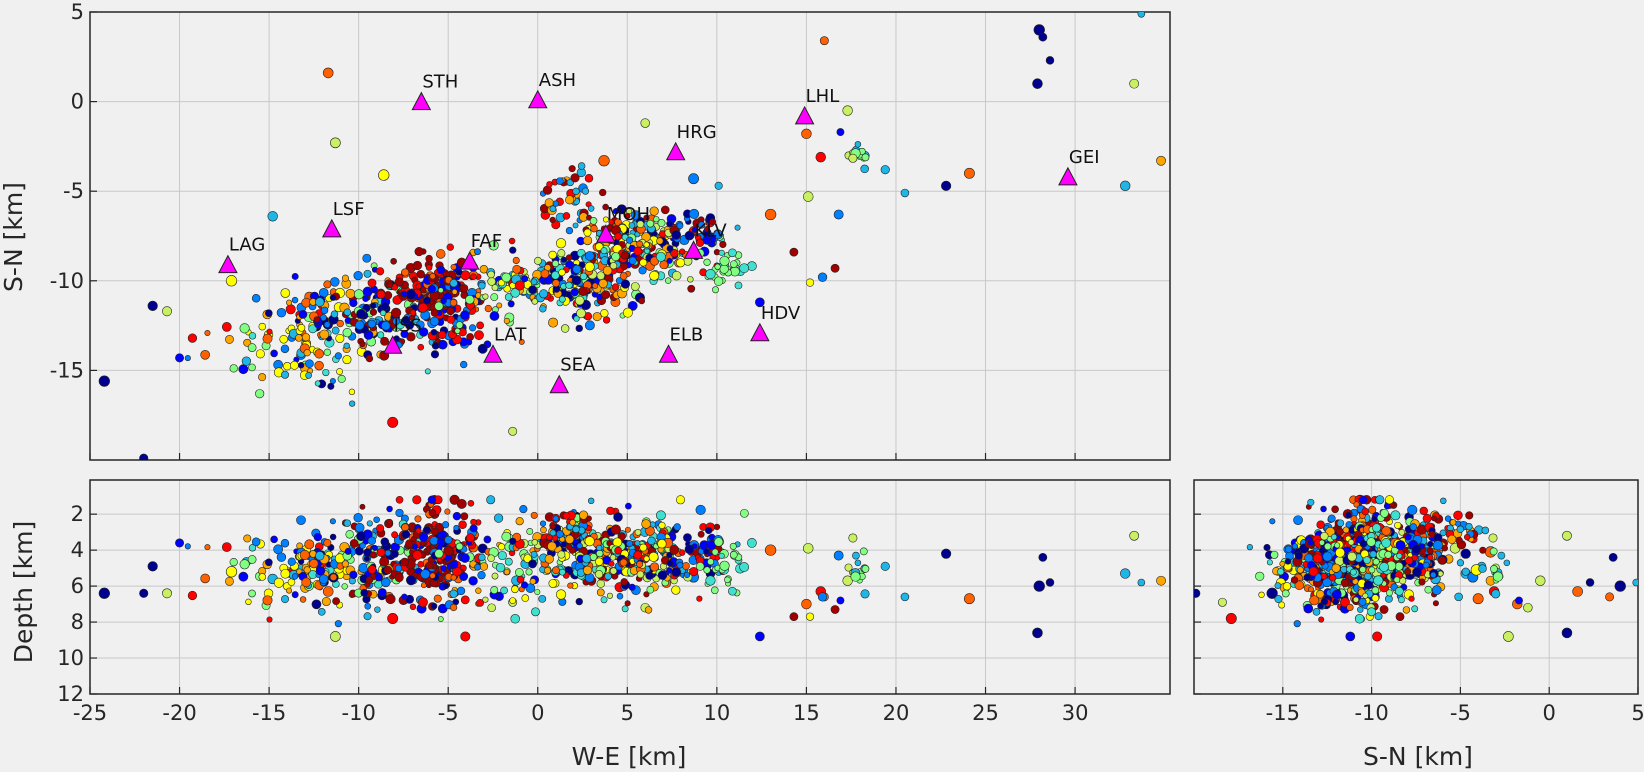 The image size is (1644, 772). I want to click on station-marker, so click(605, 233).